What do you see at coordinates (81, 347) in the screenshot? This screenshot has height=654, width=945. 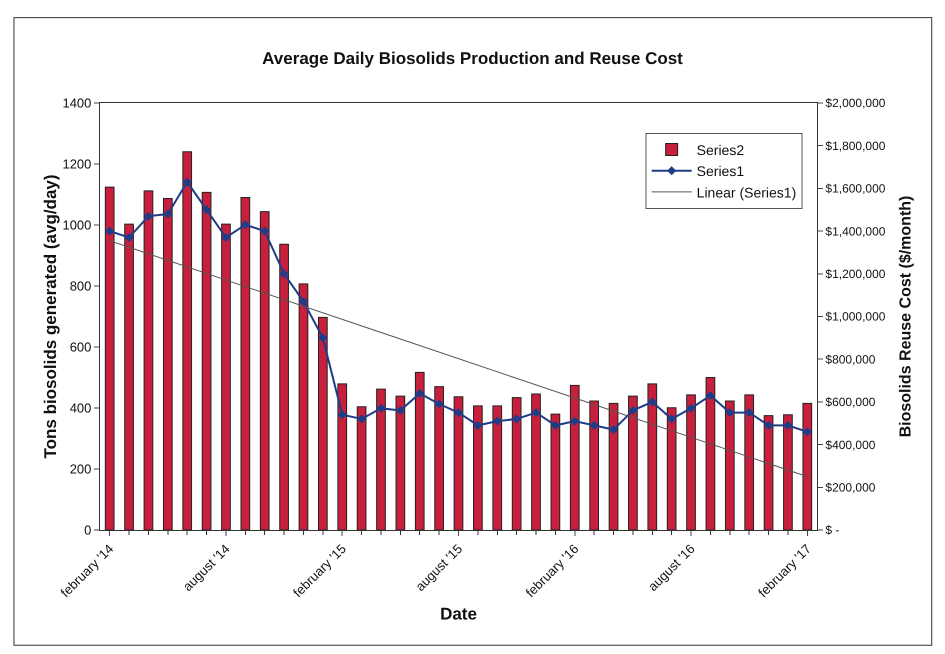 I see `y-tick-label: 600` at bounding box center [81, 347].